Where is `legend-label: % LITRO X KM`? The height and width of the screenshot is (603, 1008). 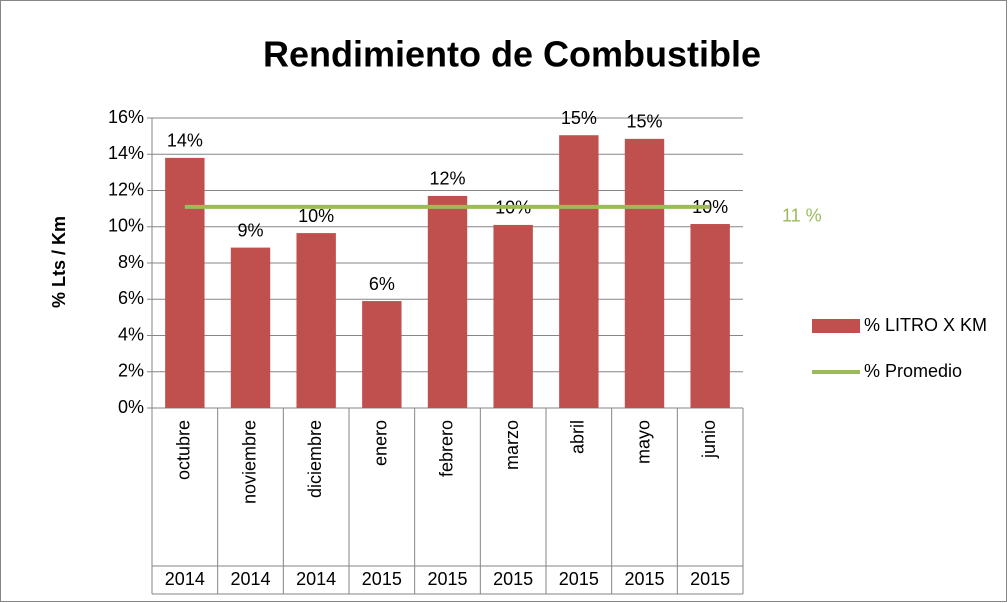 legend-label: % LITRO X KM is located at coordinates (925, 325).